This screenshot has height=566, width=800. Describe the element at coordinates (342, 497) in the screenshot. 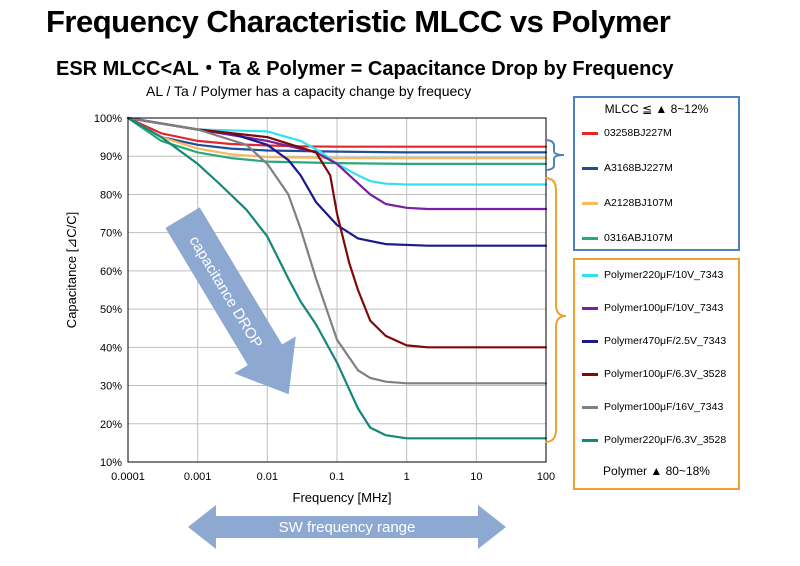

I see `x-axis-label: Frequency [MHz]` at that location.